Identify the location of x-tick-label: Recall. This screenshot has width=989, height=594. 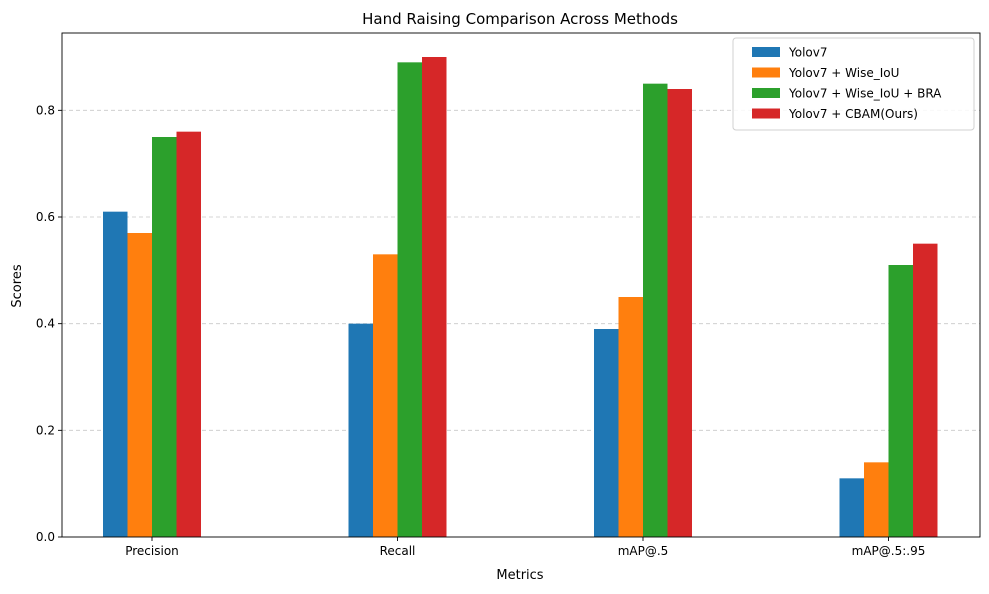
(398, 551).